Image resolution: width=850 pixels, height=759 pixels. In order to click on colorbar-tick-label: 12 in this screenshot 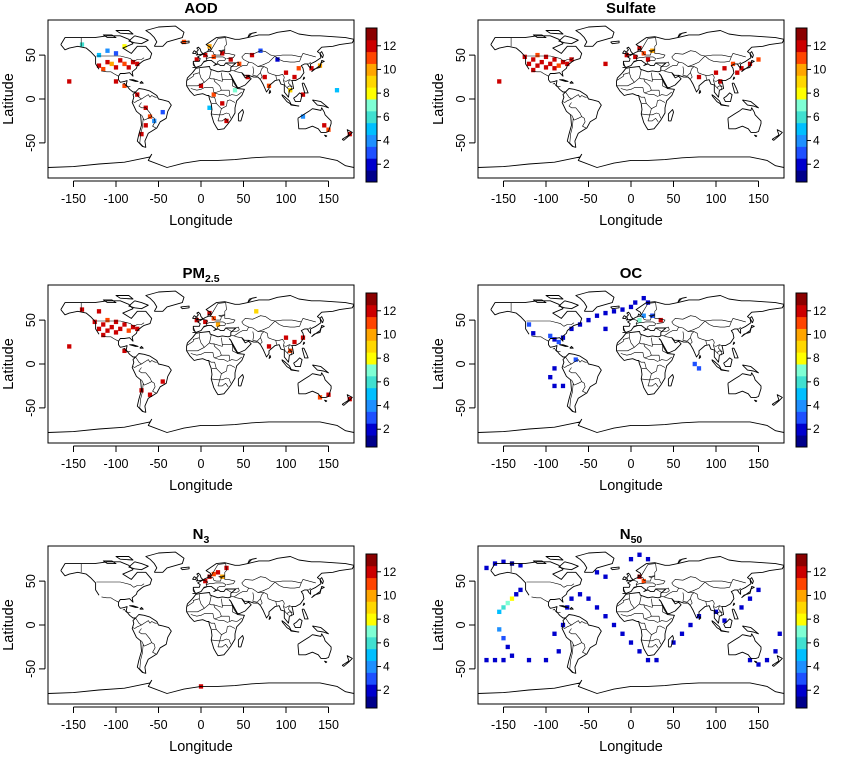, I will do `click(390, 311)`.